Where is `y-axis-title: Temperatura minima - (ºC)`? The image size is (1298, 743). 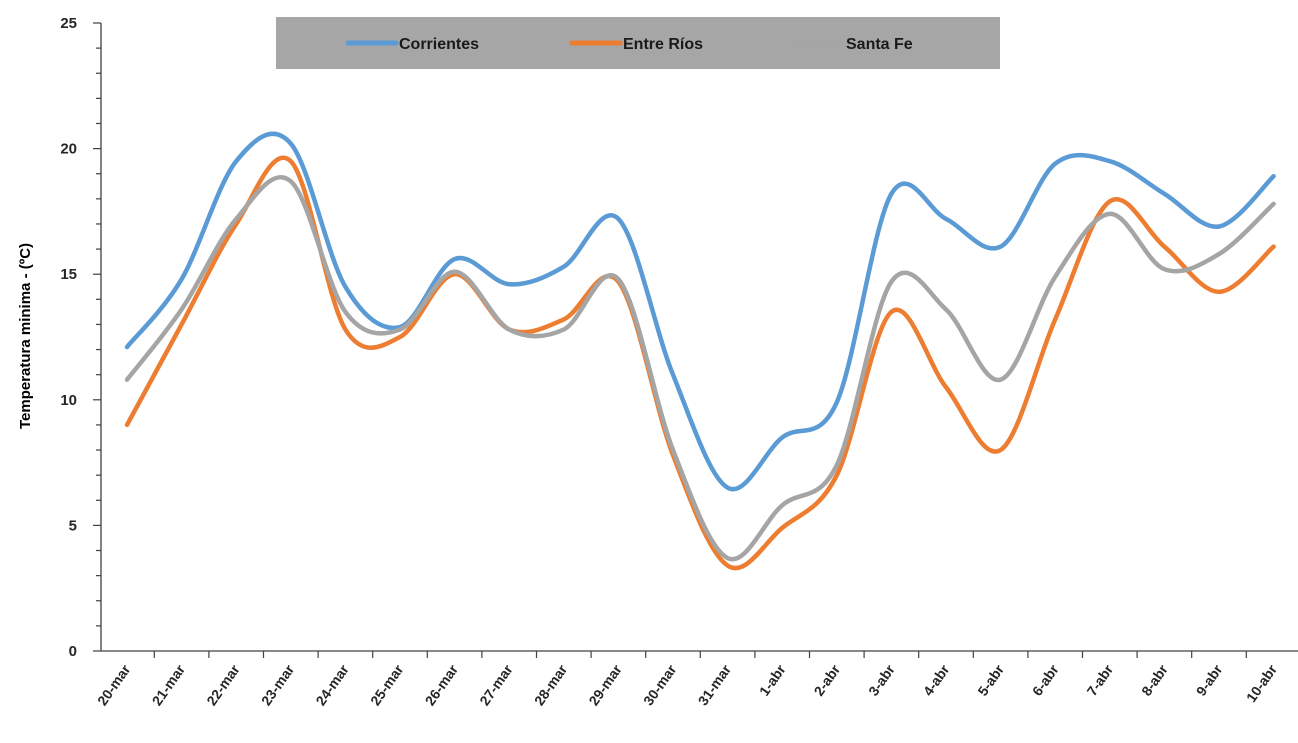 y-axis-title: Temperatura minima - (ºC) is located at coordinates (25, 336).